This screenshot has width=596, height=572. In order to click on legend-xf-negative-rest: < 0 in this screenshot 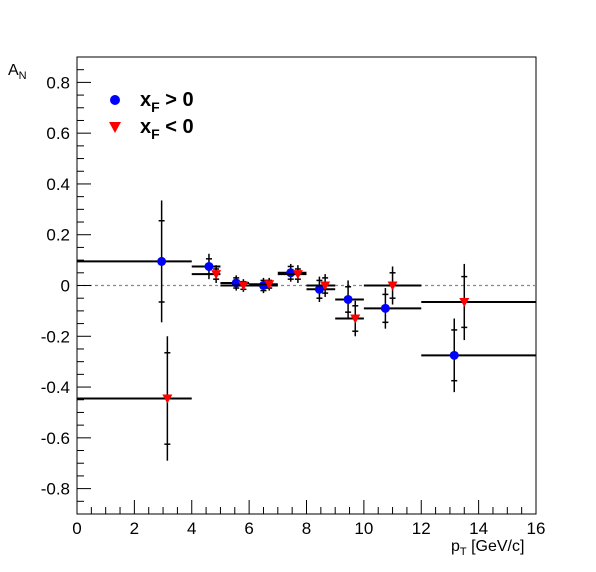, I will do `click(177, 127)`.